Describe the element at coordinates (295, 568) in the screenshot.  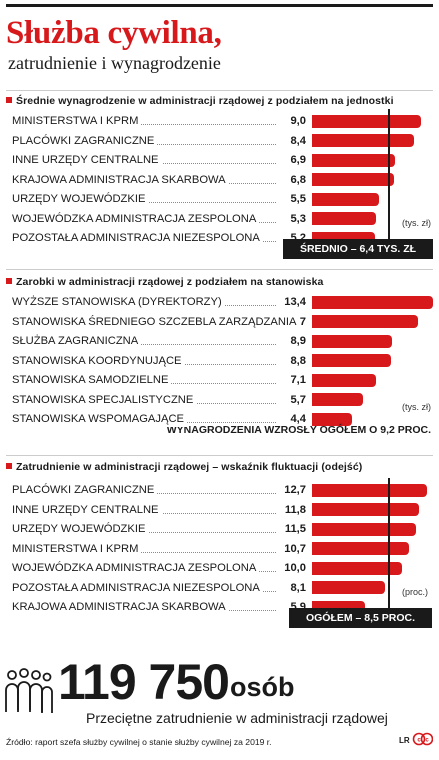
I see `value-label: 10,0` at that location.